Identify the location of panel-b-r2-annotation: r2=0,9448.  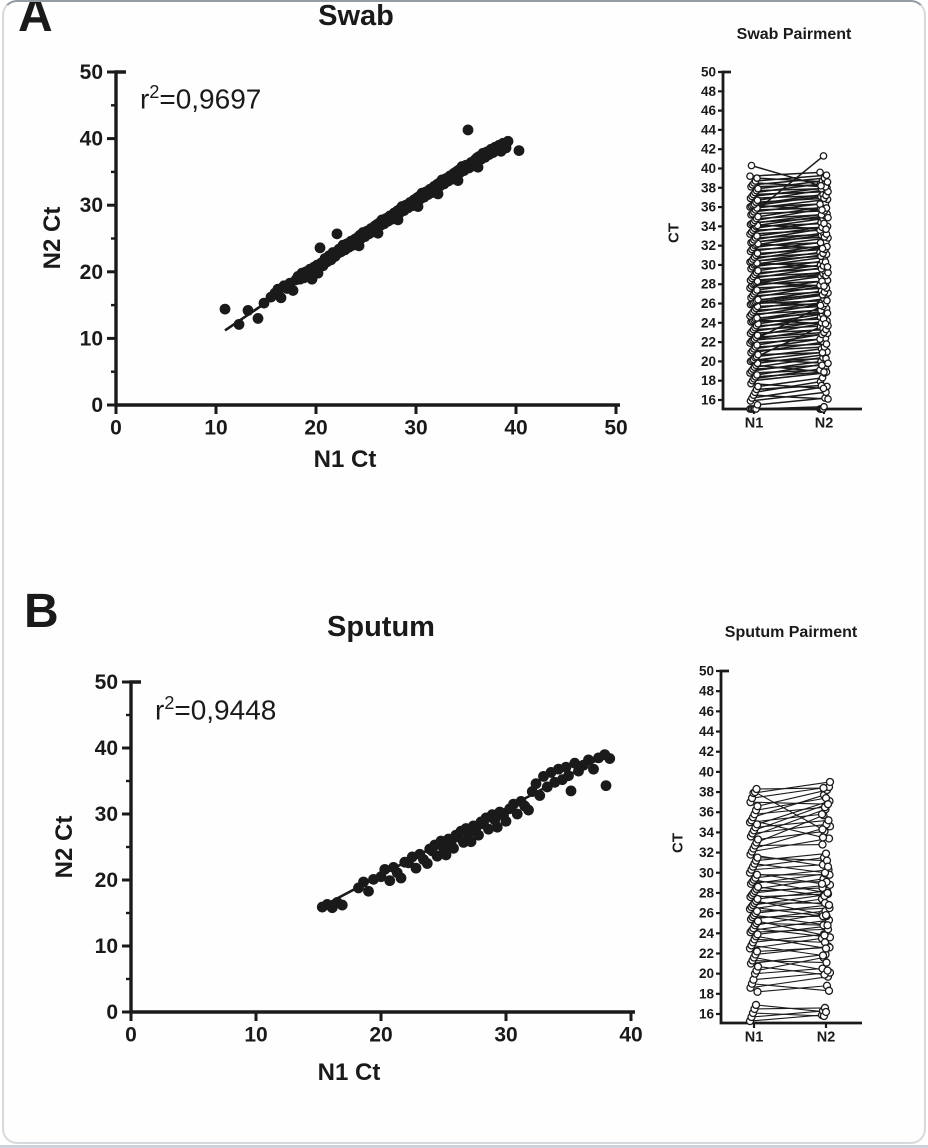
(215, 709).